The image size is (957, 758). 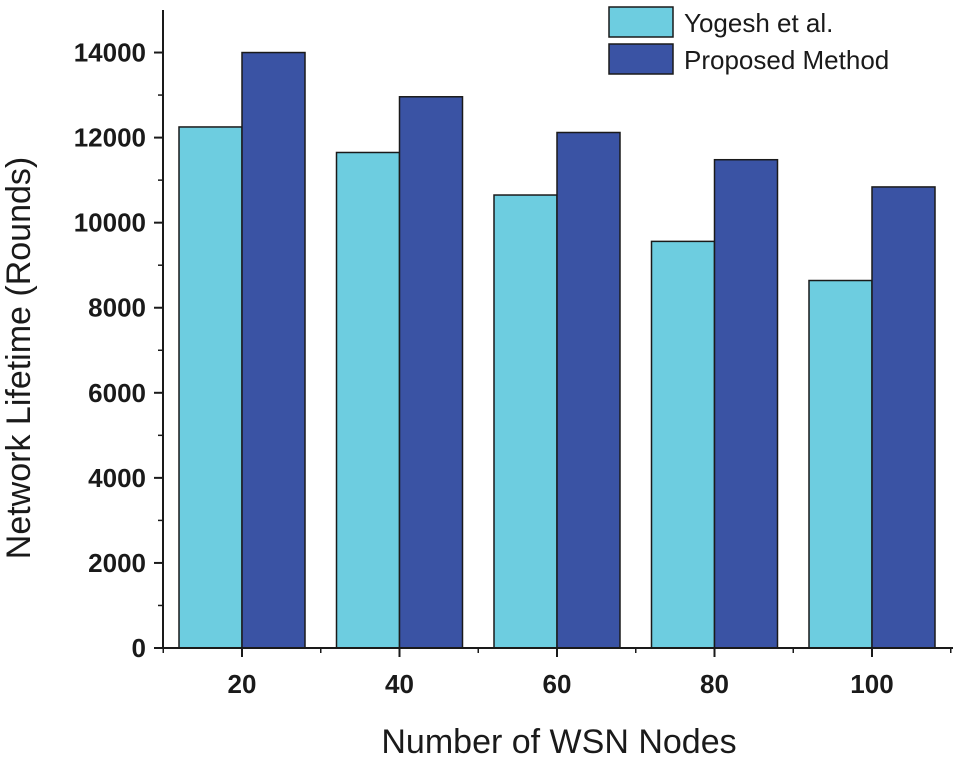 What do you see at coordinates (558, 740) in the screenshot?
I see `x-axis-title: Number of WSN Nodes` at bounding box center [558, 740].